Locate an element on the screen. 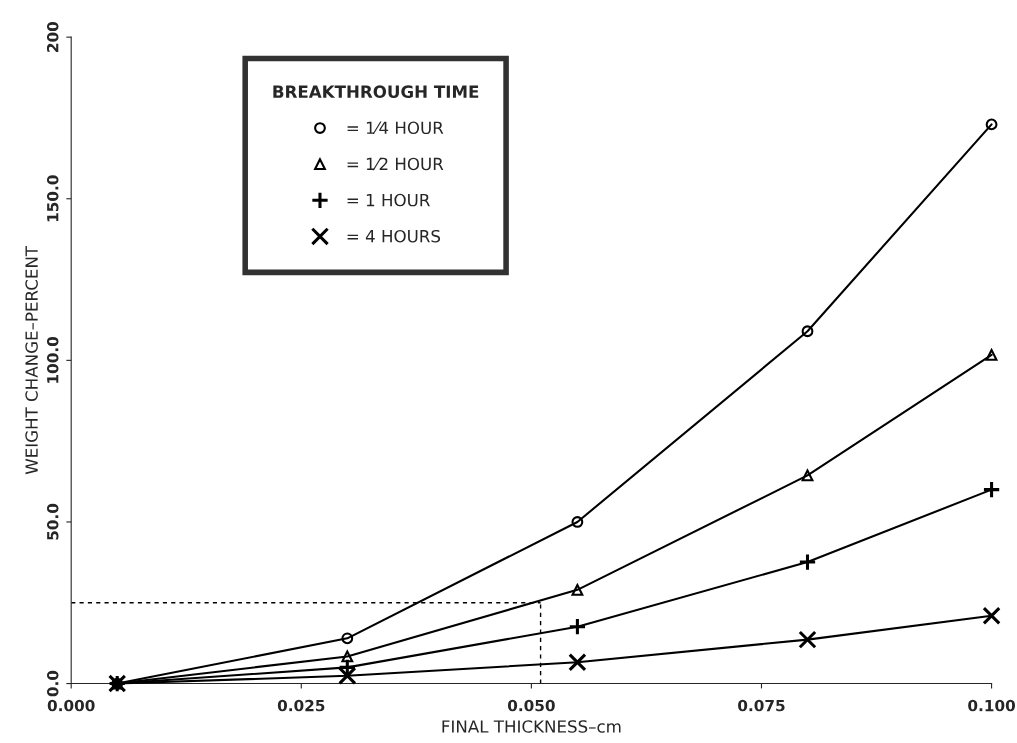 This screenshot has width=1017, height=743. y-tick-label: 100.0 is located at coordinates (52, 359).